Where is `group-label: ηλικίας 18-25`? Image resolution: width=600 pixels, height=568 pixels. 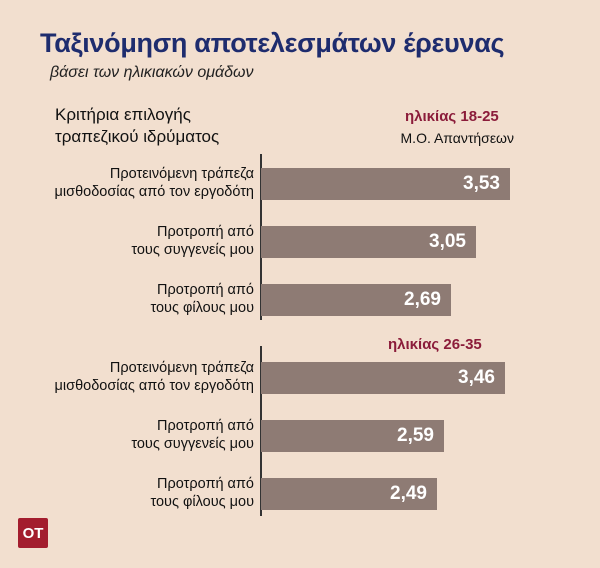 group-label: ηλικίας 18-25 is located at coordinates (452, 116).